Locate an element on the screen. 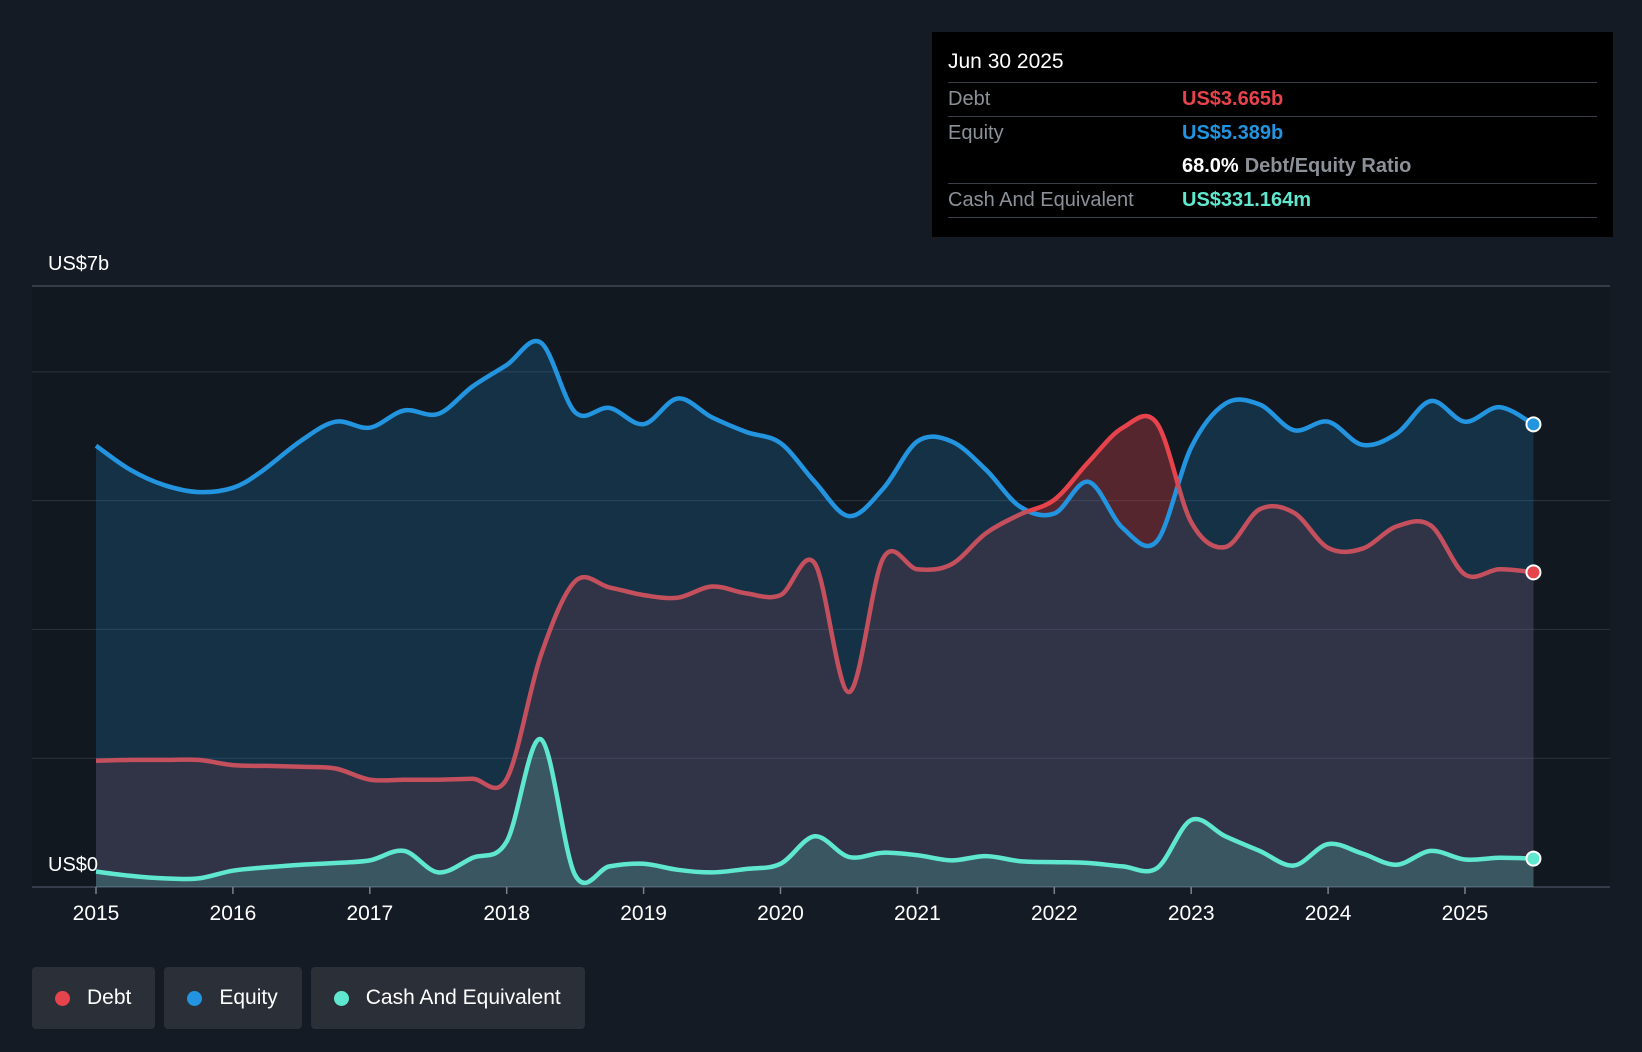  equity-end-dot is located at coordinates (1533, 424).